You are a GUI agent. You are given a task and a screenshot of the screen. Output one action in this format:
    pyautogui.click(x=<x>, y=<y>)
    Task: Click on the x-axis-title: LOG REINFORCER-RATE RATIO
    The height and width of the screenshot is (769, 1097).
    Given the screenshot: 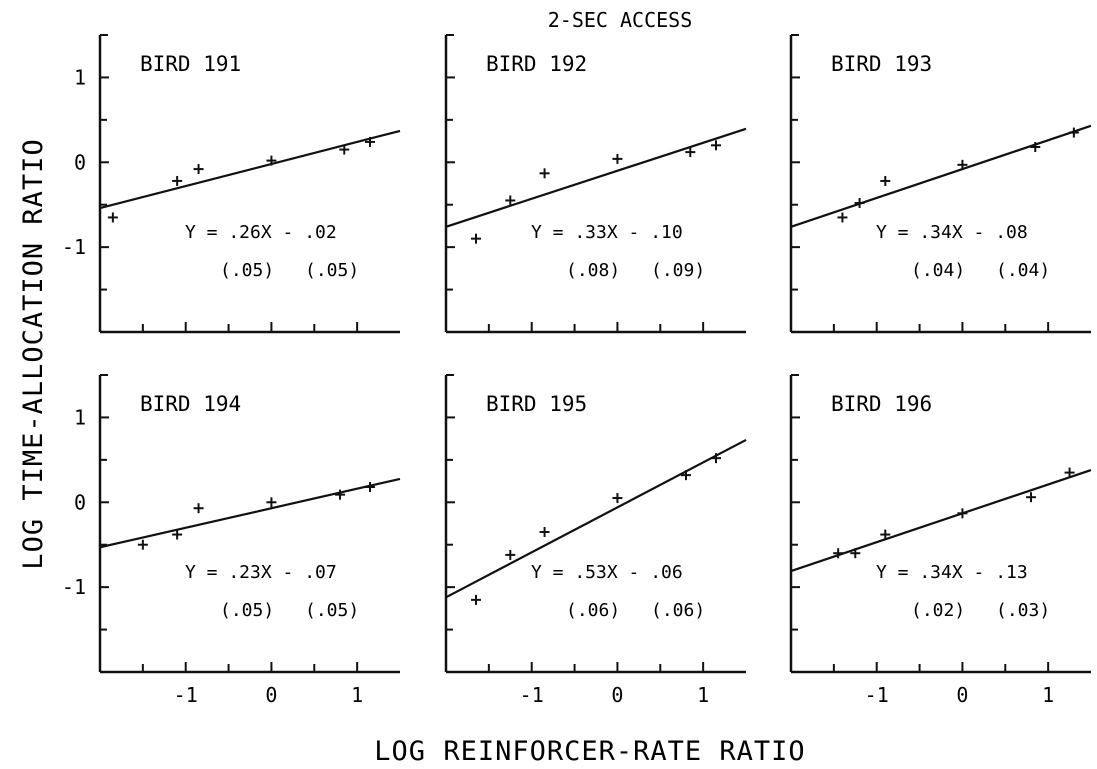 What is the action you would take?
    pyautogui.click(x=589, y=751)
    